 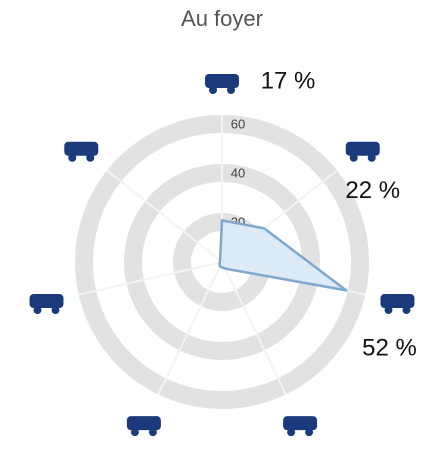 I want to click on chart-title: Au foyer, so click(x=222, y=18).